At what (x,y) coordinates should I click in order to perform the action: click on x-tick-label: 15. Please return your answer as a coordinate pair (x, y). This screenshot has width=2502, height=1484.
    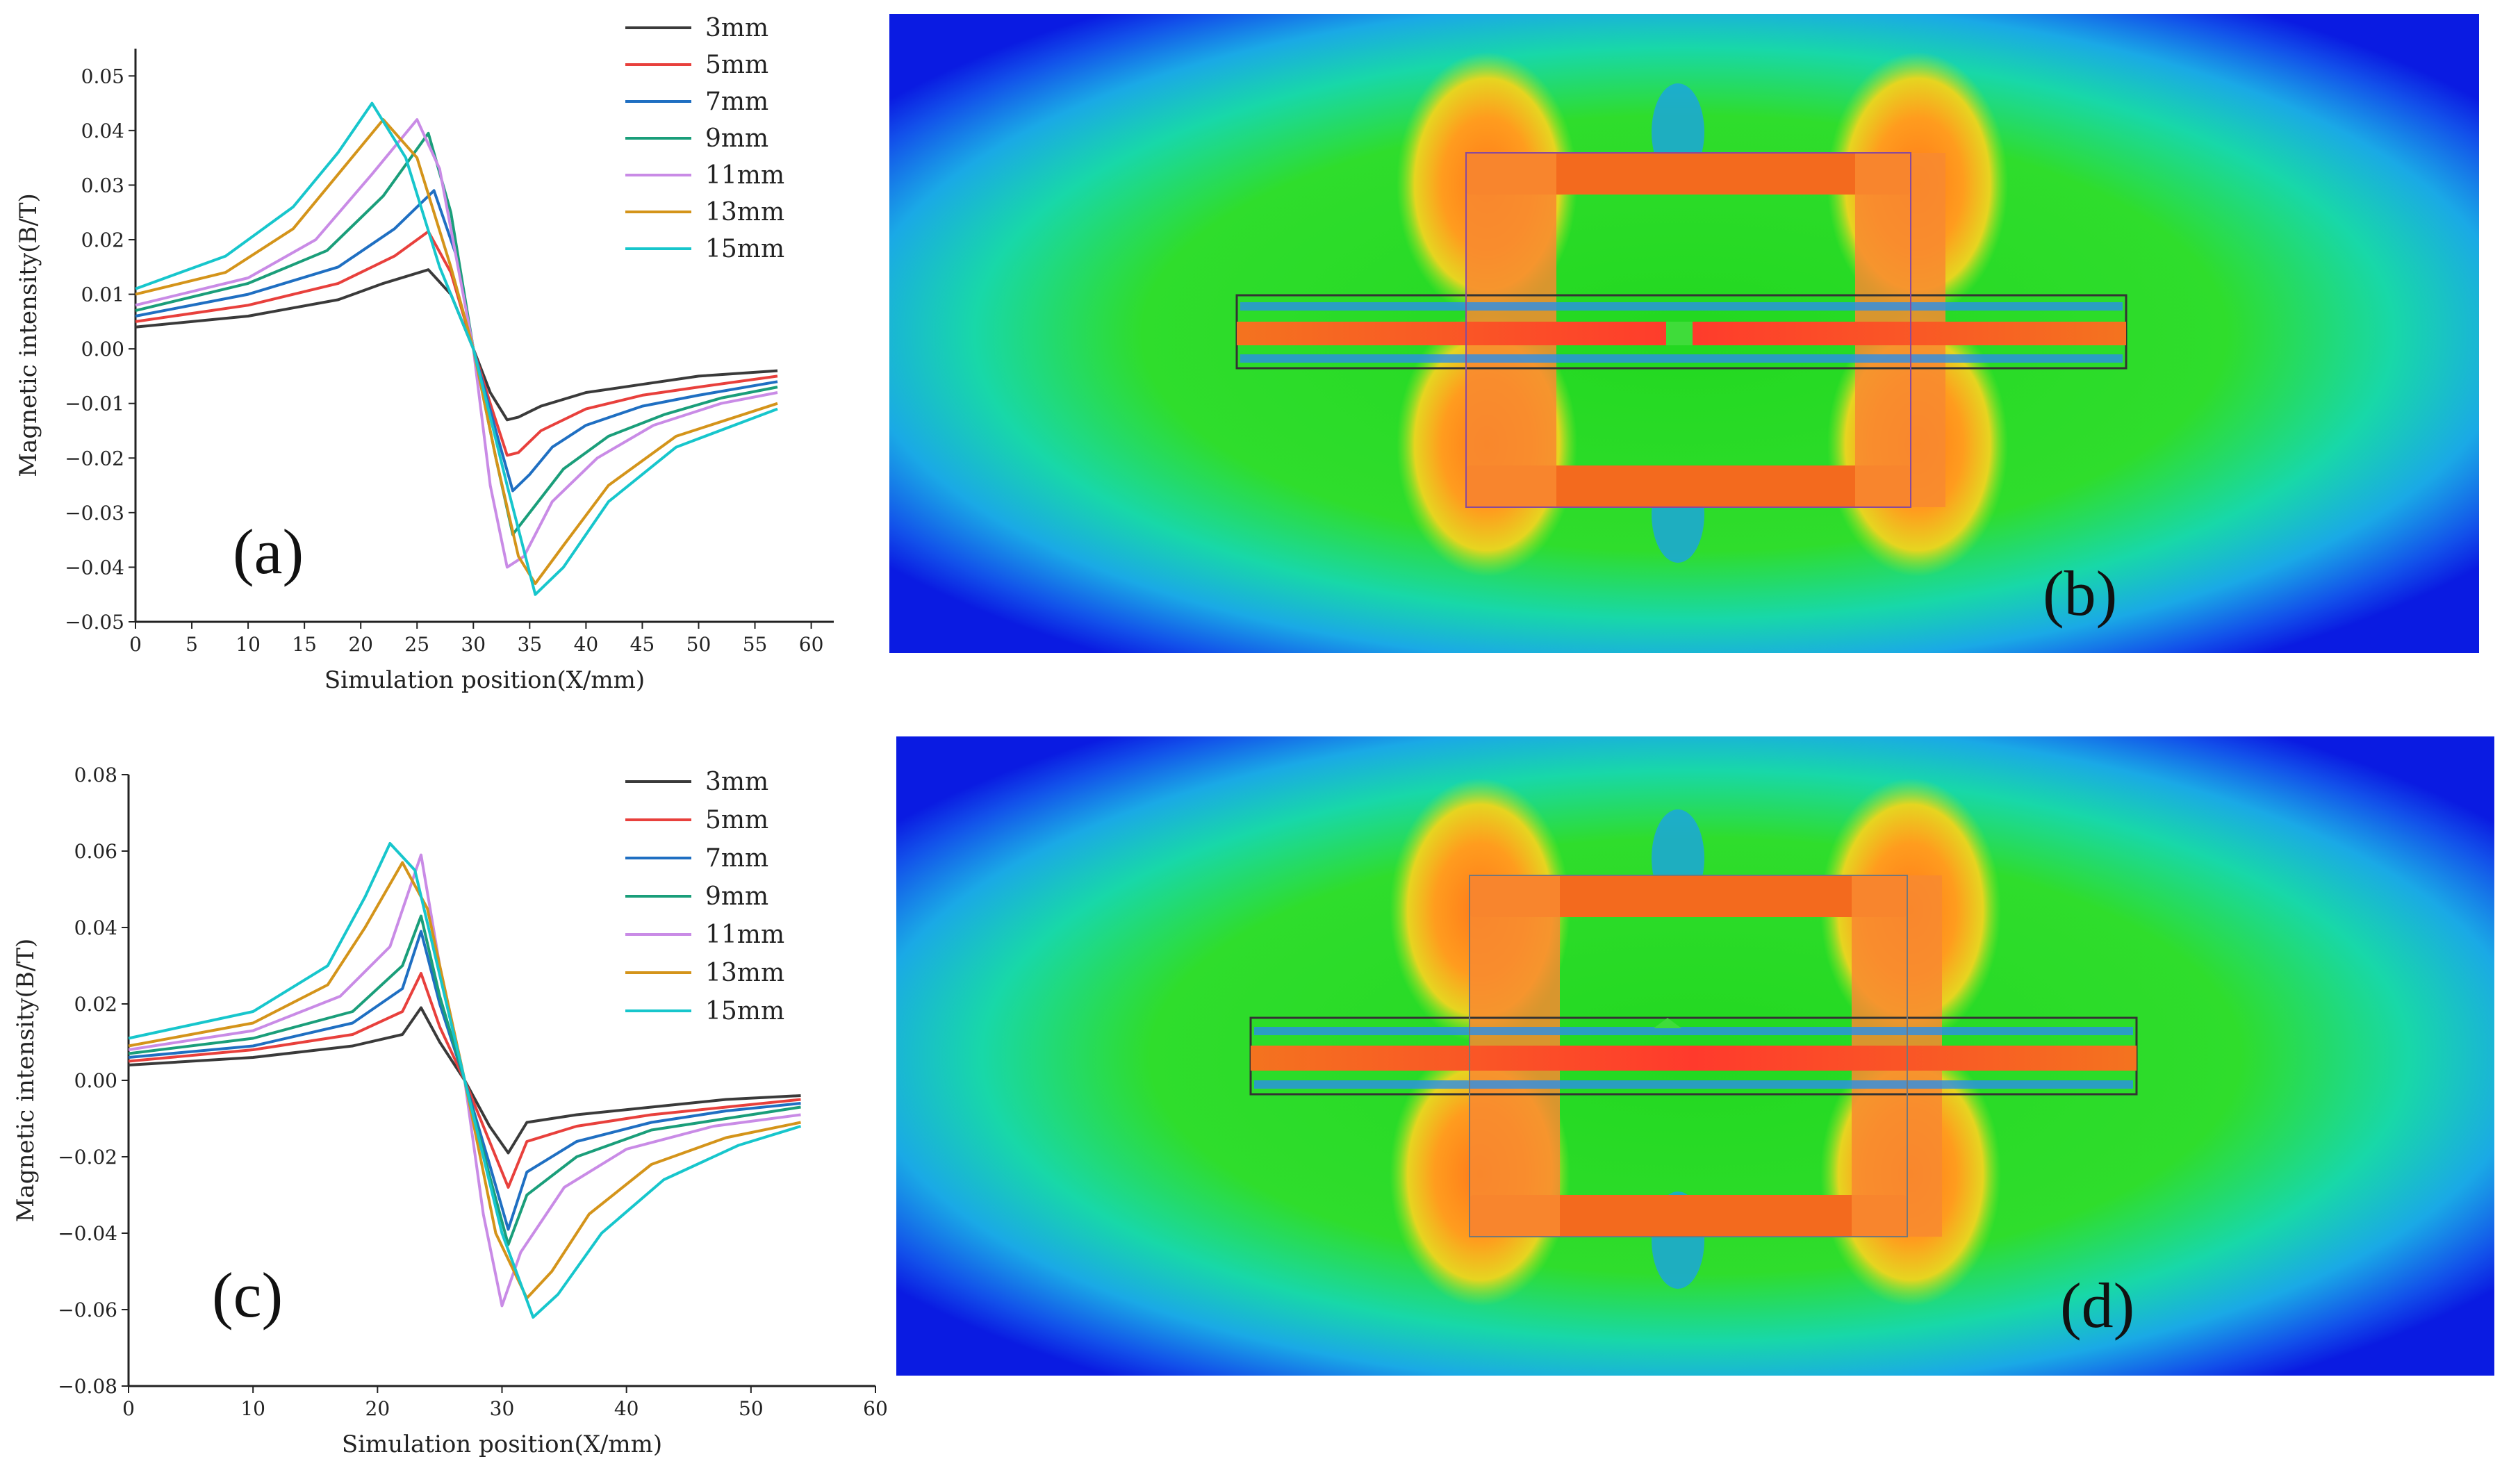
    Looking at the image, I should click on (305, 644).